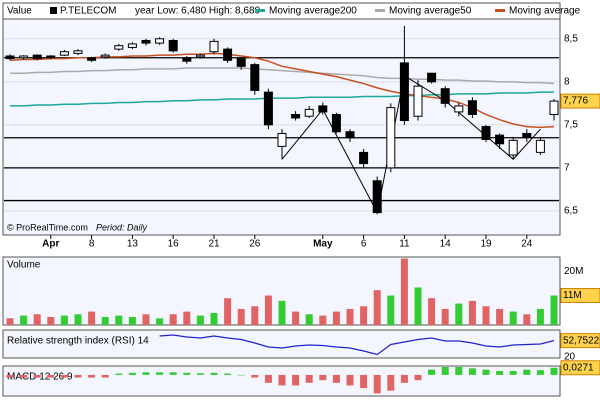 The width and height of the screenshot is (600, 400). Describe the element at coordinates (571, 124) in the screenshot. I see `y-tick-label: 7,5` at that location.